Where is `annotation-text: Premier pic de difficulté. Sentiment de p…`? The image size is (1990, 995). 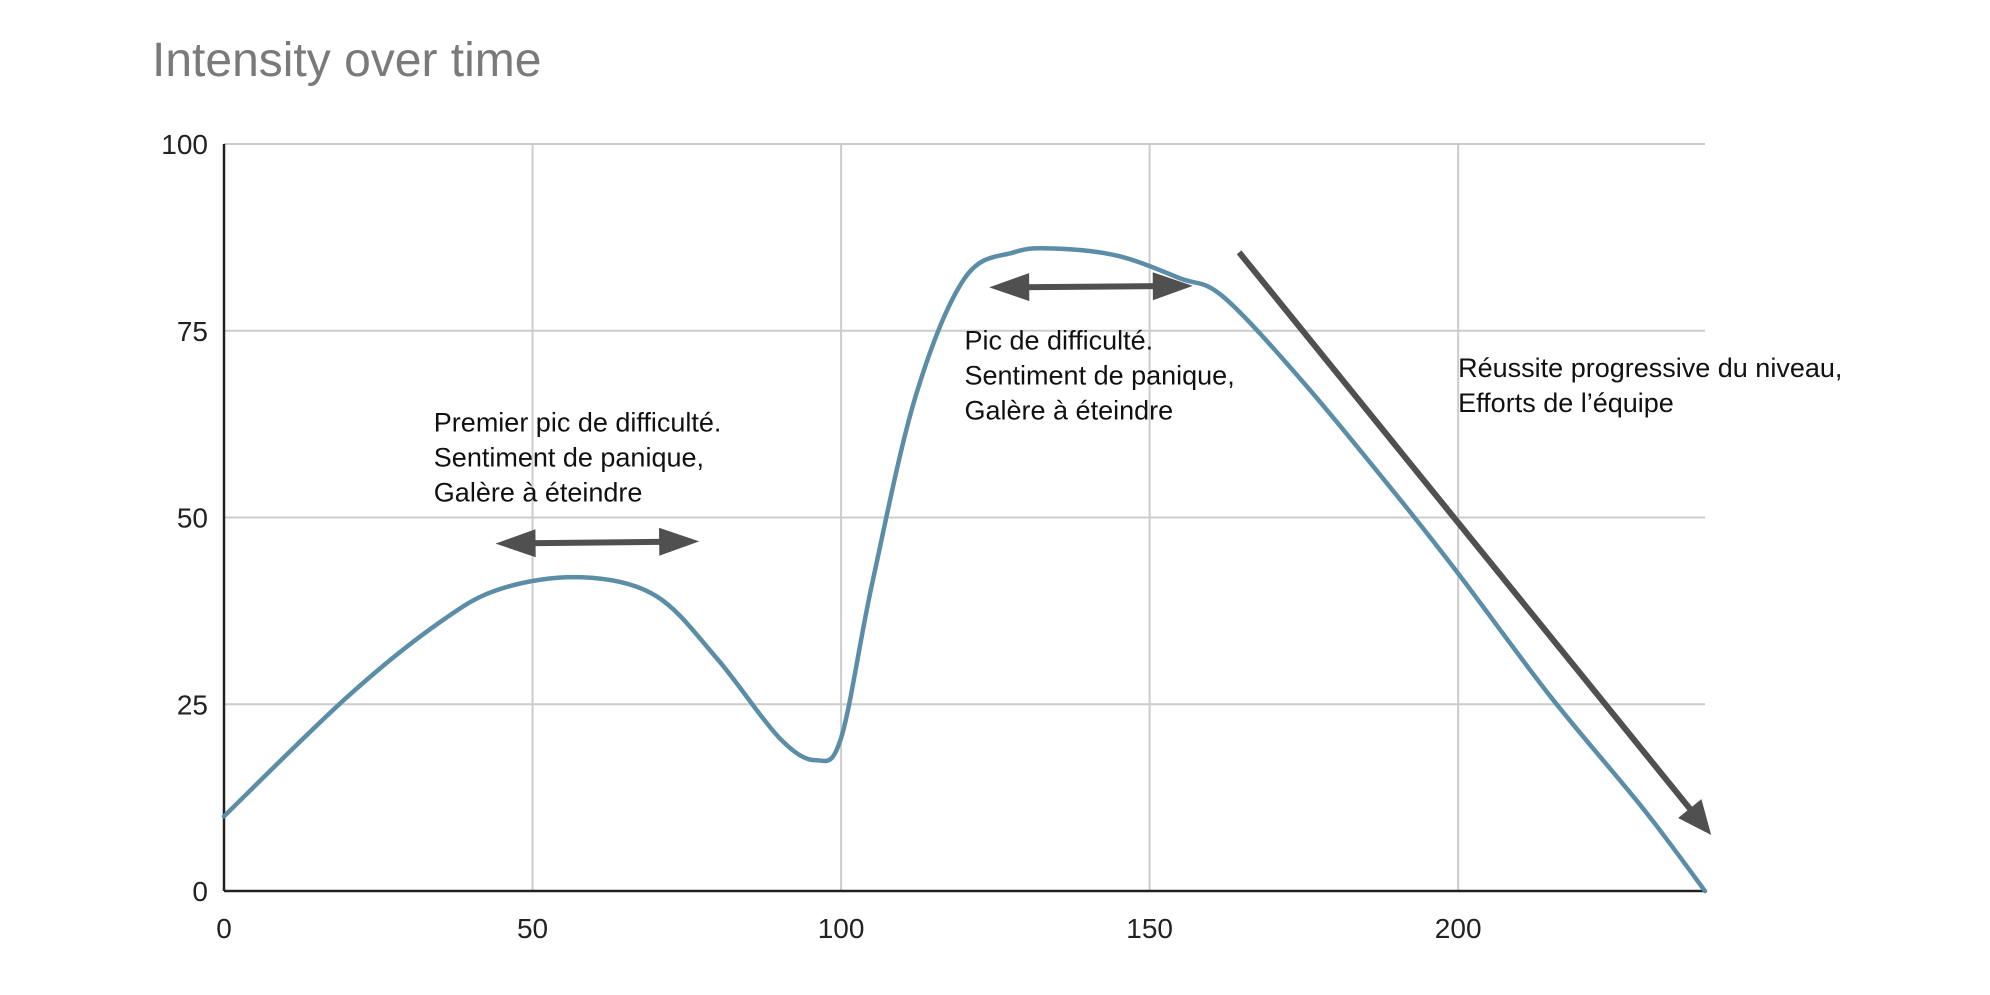 annotation-text: Premier pic de difficulté. Sentiment de p… is located at coordinates (578, 458).